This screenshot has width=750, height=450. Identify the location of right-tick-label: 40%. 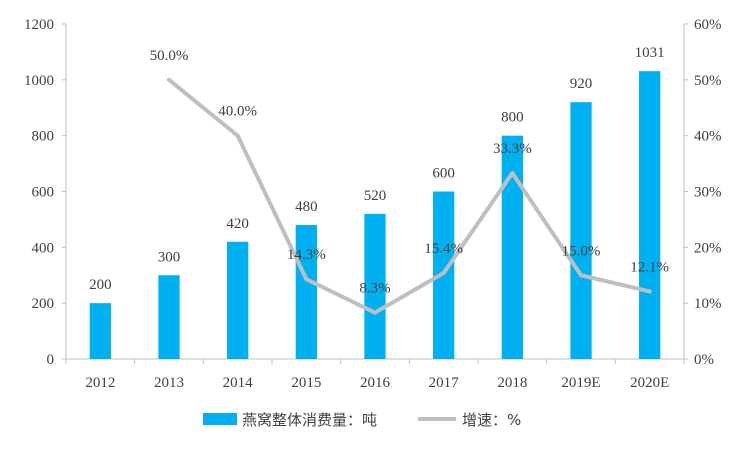
(708, 137).